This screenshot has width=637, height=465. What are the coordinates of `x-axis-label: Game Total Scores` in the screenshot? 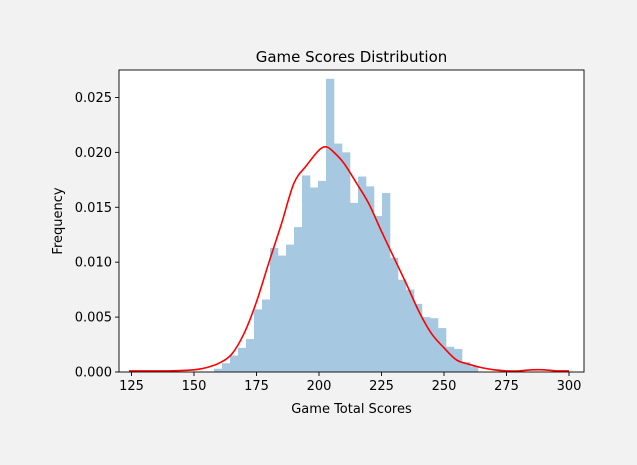 It's located at (351, 409).